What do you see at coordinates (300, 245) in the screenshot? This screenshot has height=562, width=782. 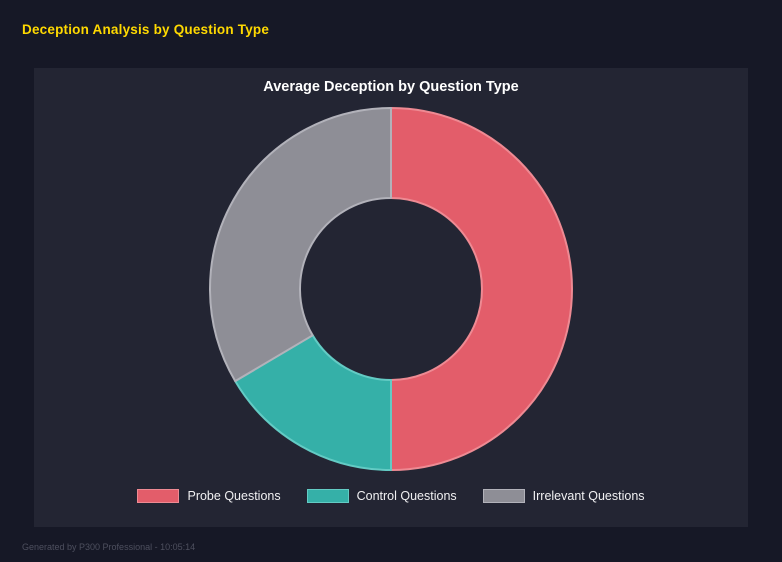 I see `donut-segment-irrelevant` at bounding box center [300, 245].